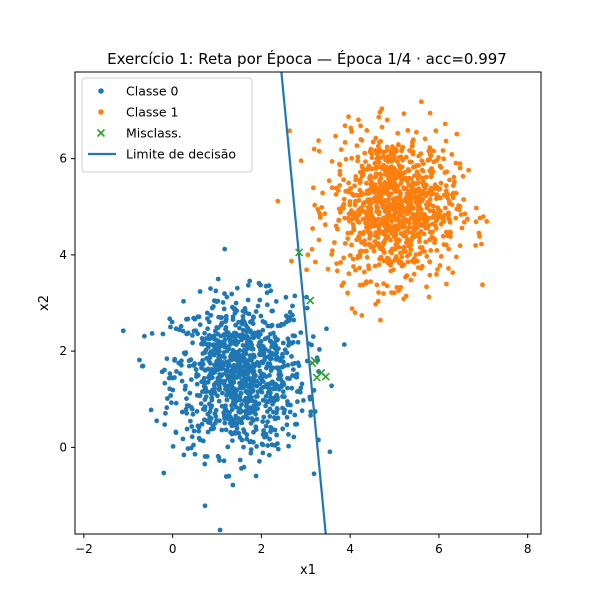 The width and height of the screenshot is (600, 600). What do you see at coordinates (350, 549) in the screenshot?
I see `x-tick-label: 4` at bounding box center [350, 549].